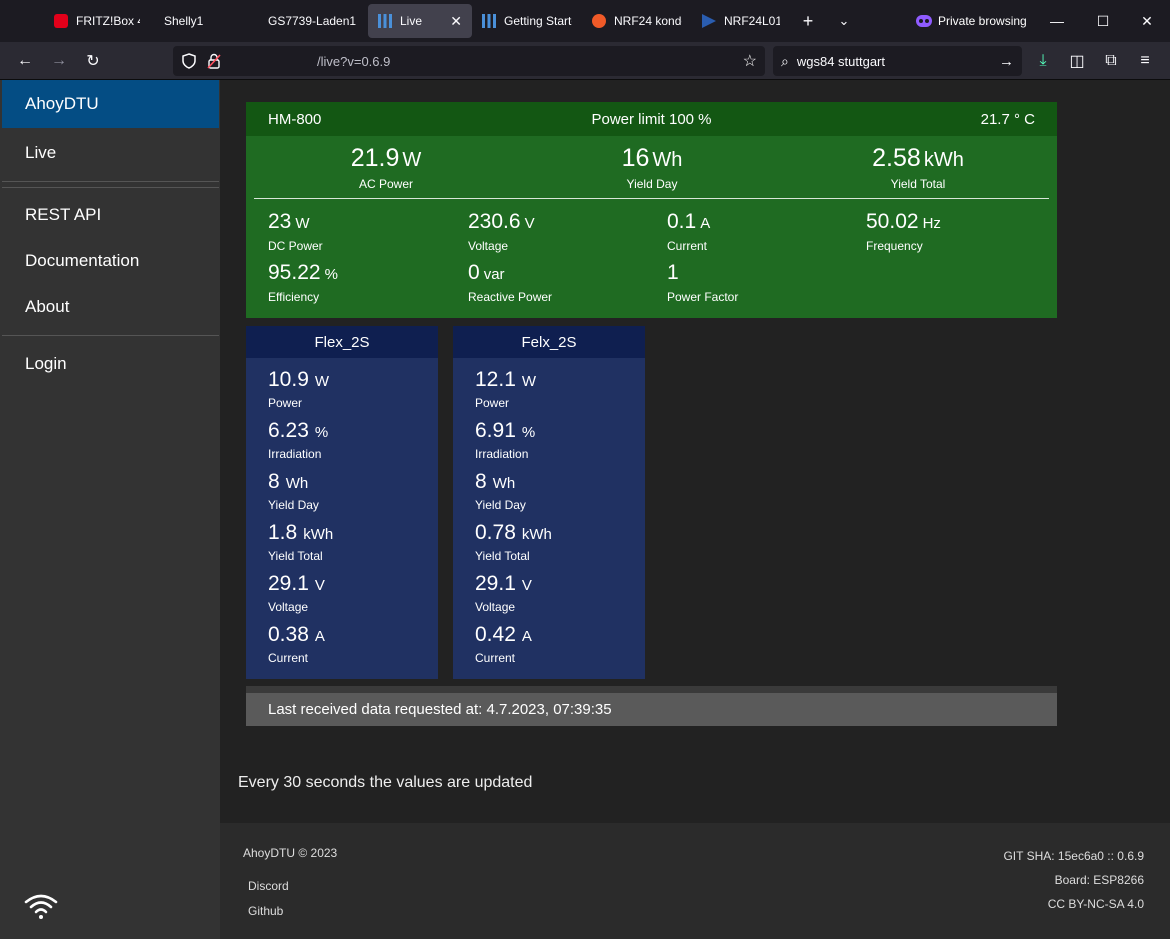 This screenshot has height=939, width=1170. I want to click on shield-icon, so click(189, 61).